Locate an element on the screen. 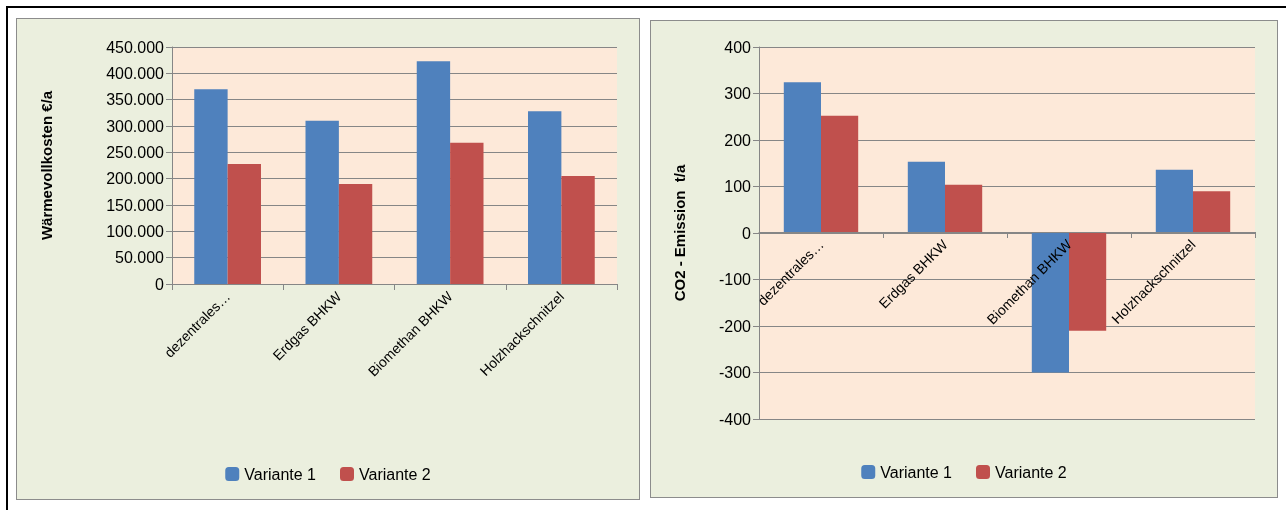 The height and width of the screenshot is (510, 1286). y-tick-label: -400 is located at coordinates (735, 419).